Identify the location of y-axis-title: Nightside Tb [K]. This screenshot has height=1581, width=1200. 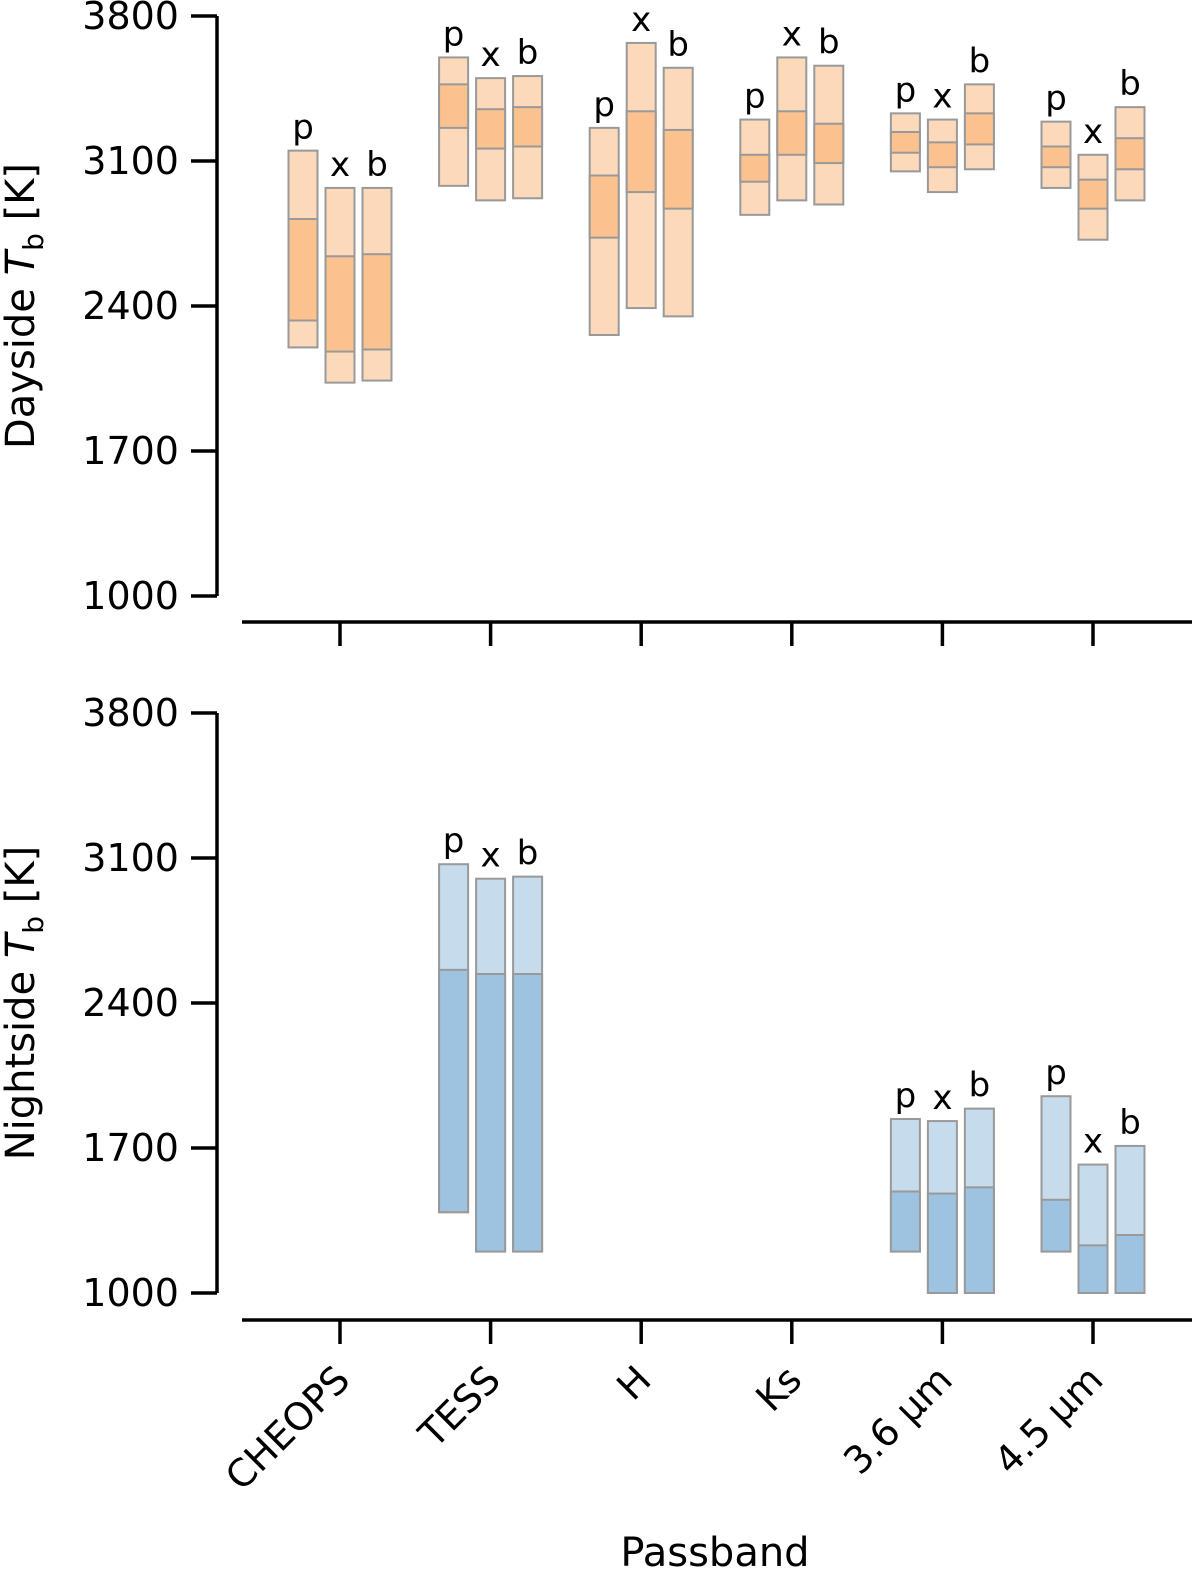
(25, 1003).